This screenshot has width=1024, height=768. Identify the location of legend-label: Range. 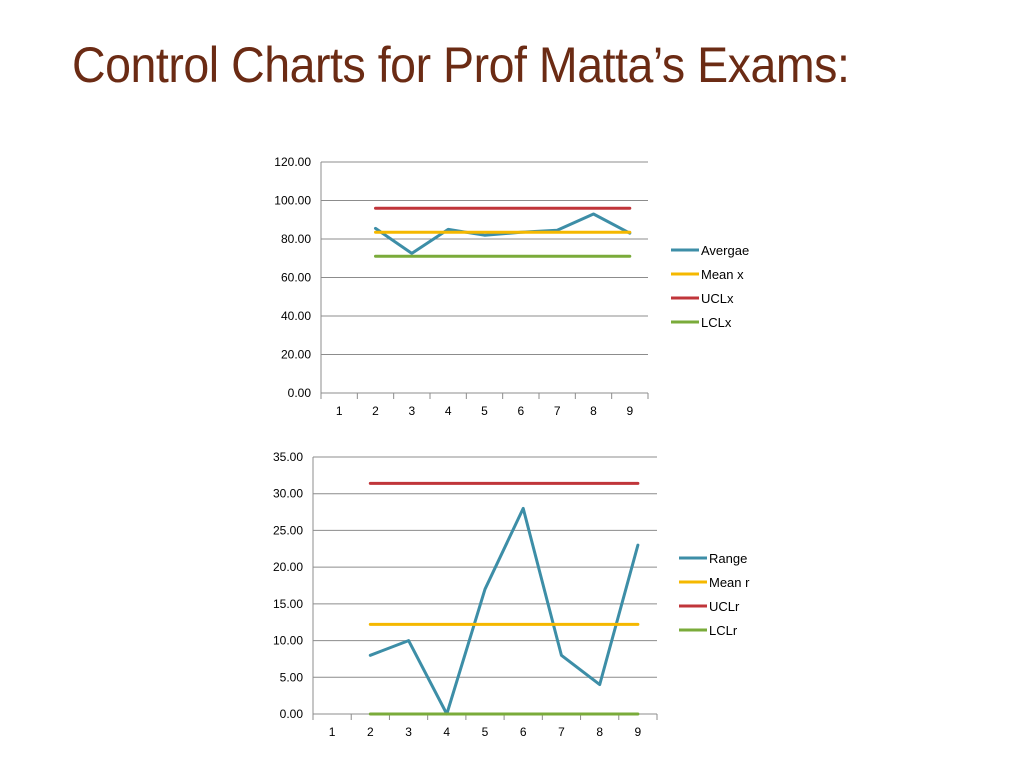
(728, 558).